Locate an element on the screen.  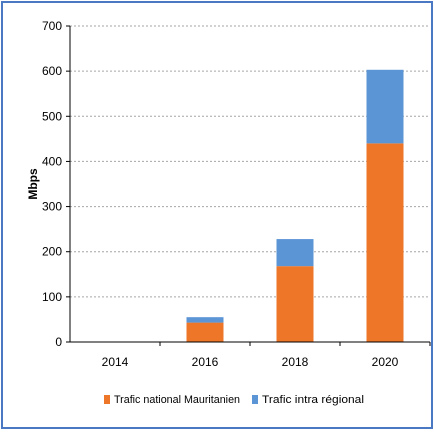
y-tick-label: 100 is located at coordinates (52, 297).